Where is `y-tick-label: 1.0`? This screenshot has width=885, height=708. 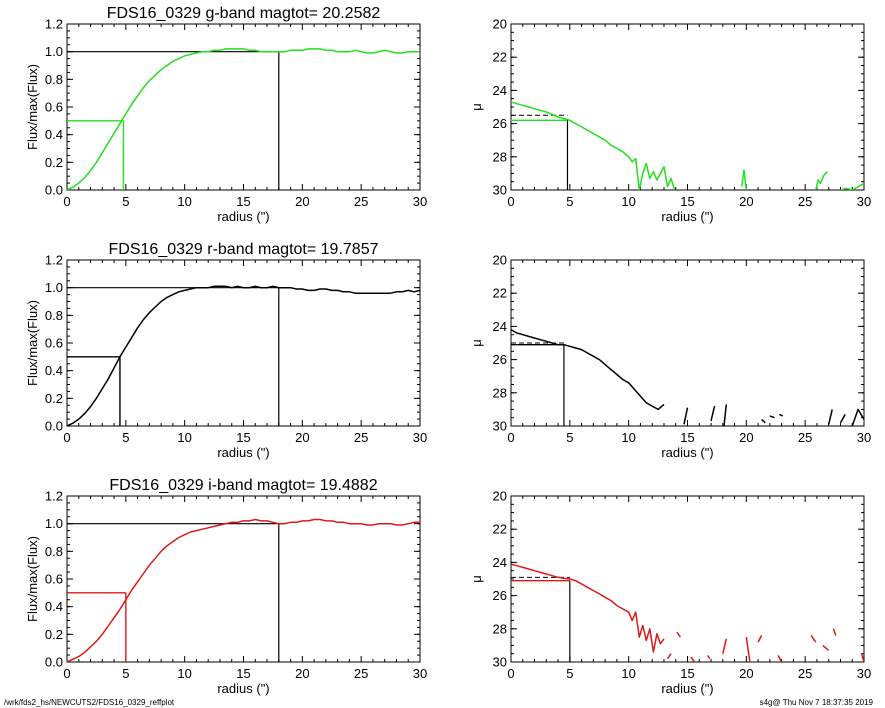
y-tick-label: 1.0 is located at coordinates (54, 287).